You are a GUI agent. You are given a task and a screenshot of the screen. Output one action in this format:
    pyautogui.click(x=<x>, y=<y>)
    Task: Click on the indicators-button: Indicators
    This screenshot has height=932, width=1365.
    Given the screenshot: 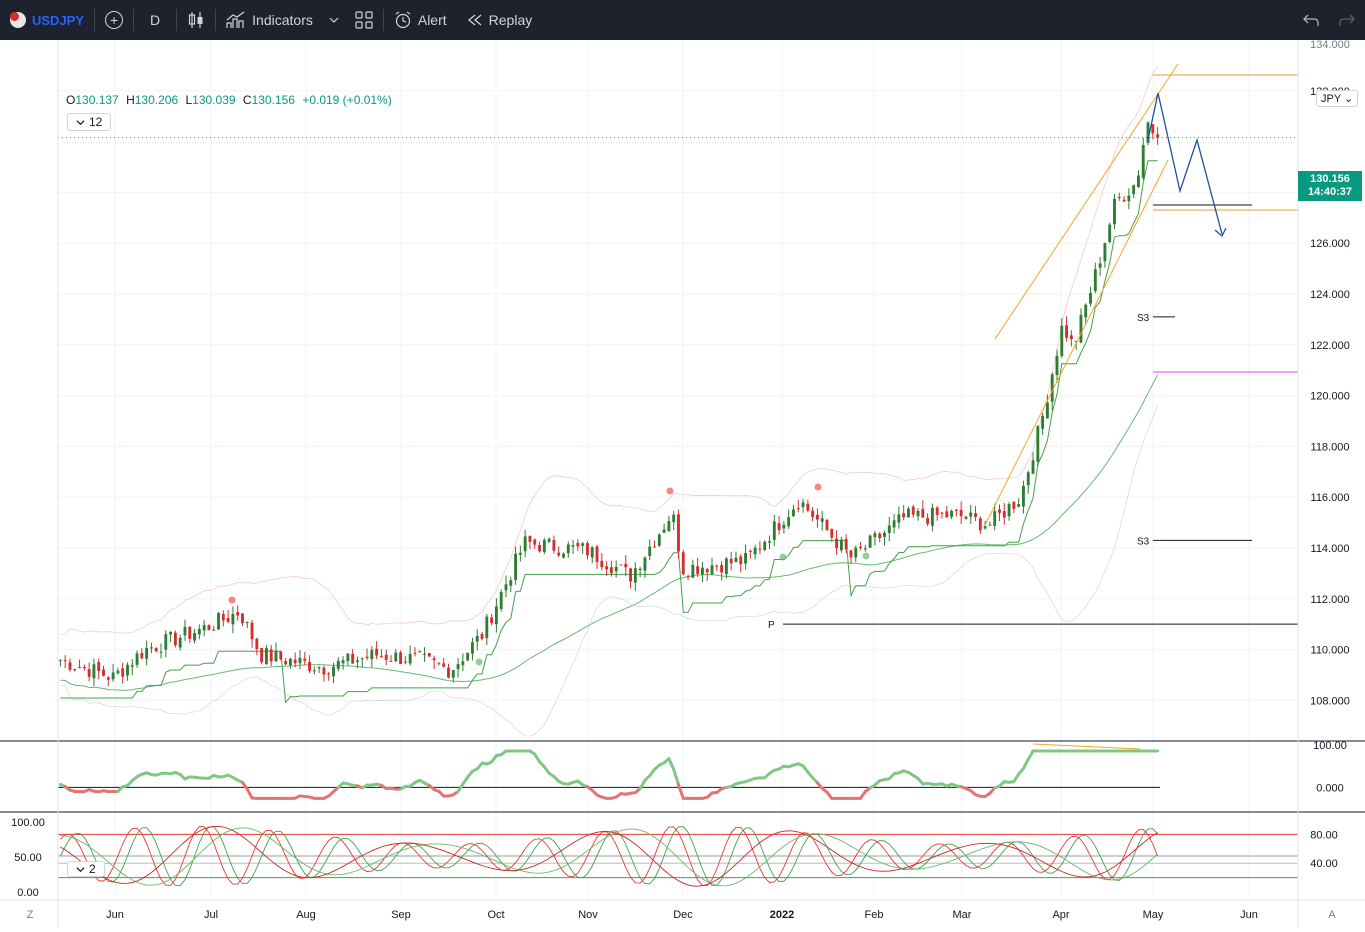 What is the action you would take?
    pyautogui.click(x=269, y=20)
    